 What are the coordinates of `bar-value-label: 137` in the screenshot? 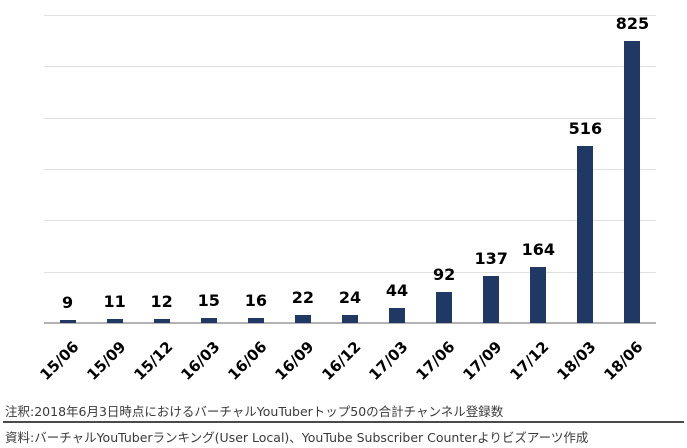 It's located at (491, 259).